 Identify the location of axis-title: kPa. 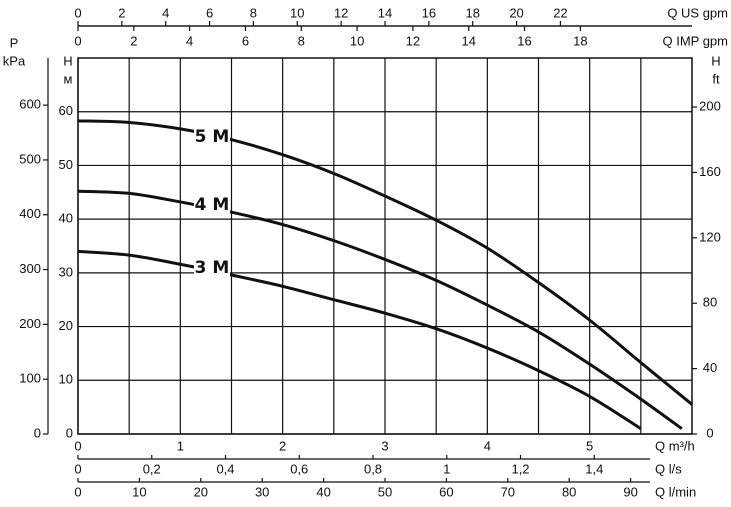
(14, 60).